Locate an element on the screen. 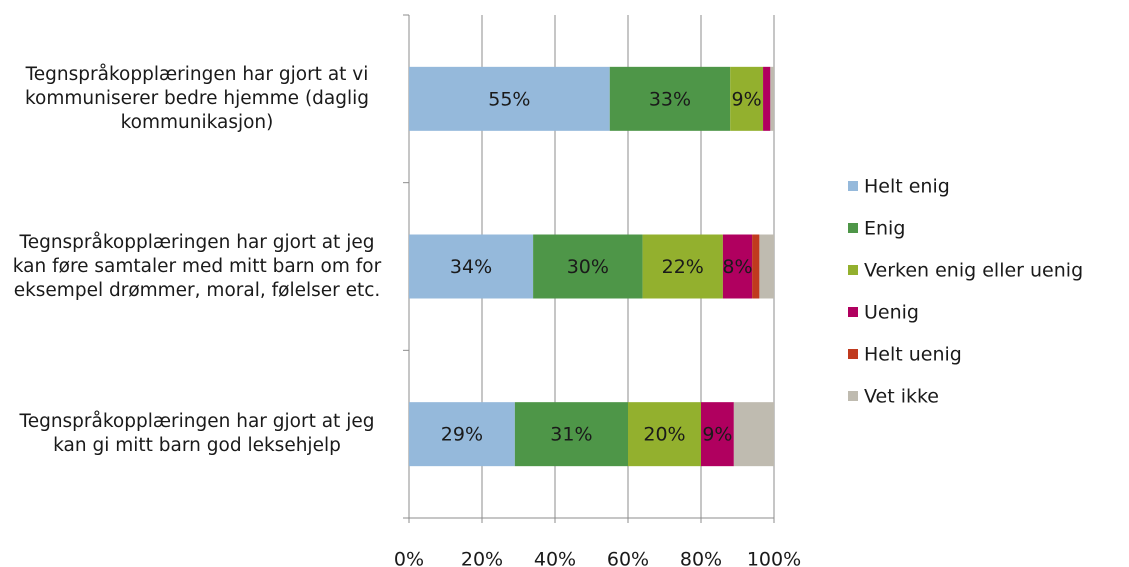 The image size is (1129, 567). x-tick-label: 80% is located at coordinates (701, 558).